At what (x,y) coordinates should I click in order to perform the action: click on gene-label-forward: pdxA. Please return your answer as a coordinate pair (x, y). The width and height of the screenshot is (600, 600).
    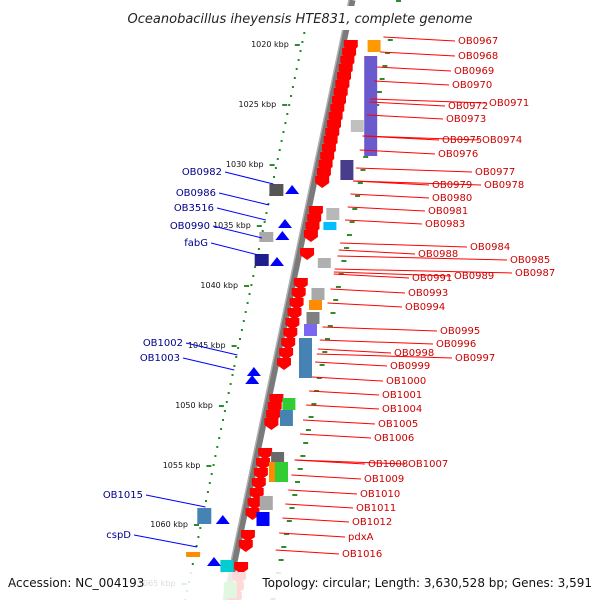
    Looking at the image, I should click on (361, 537).